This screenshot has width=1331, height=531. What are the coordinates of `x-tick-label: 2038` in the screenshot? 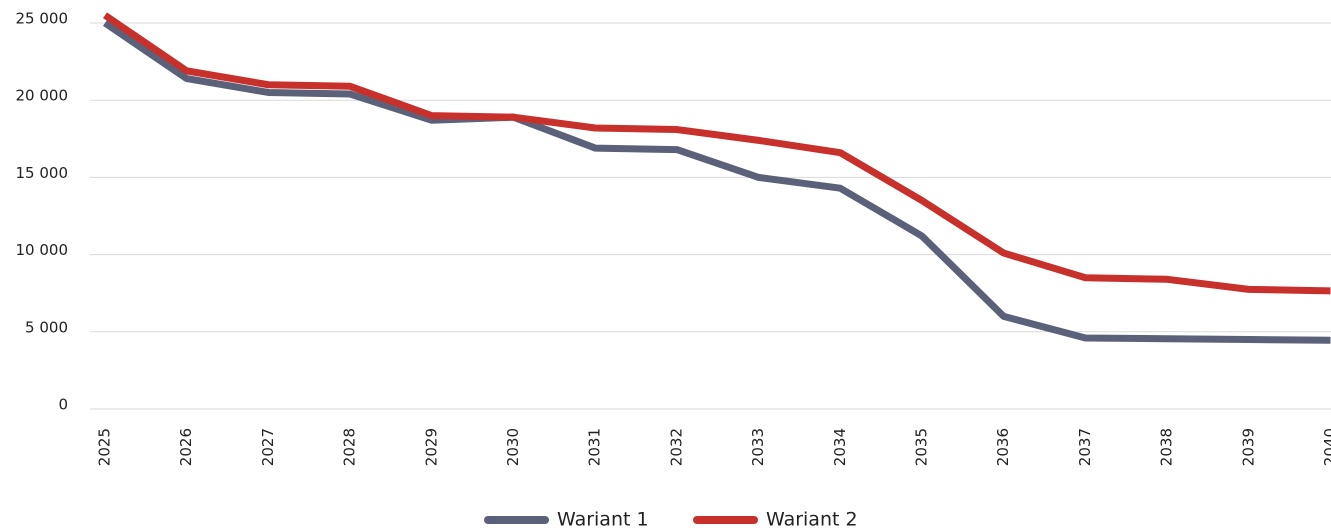 It's located at (1167, 447).